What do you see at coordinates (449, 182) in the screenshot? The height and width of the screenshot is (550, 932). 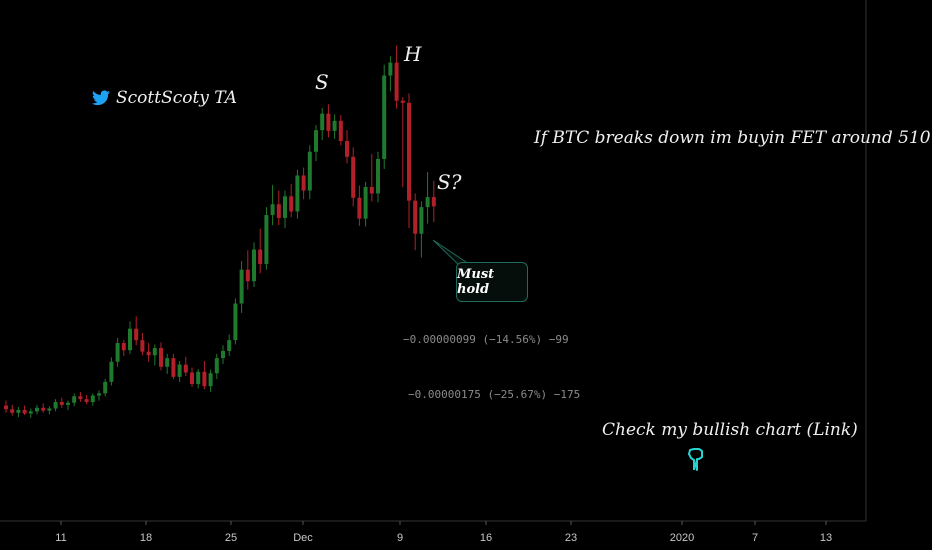 I see `right-shoulder-label: S?` at bounding box center [449, 182].